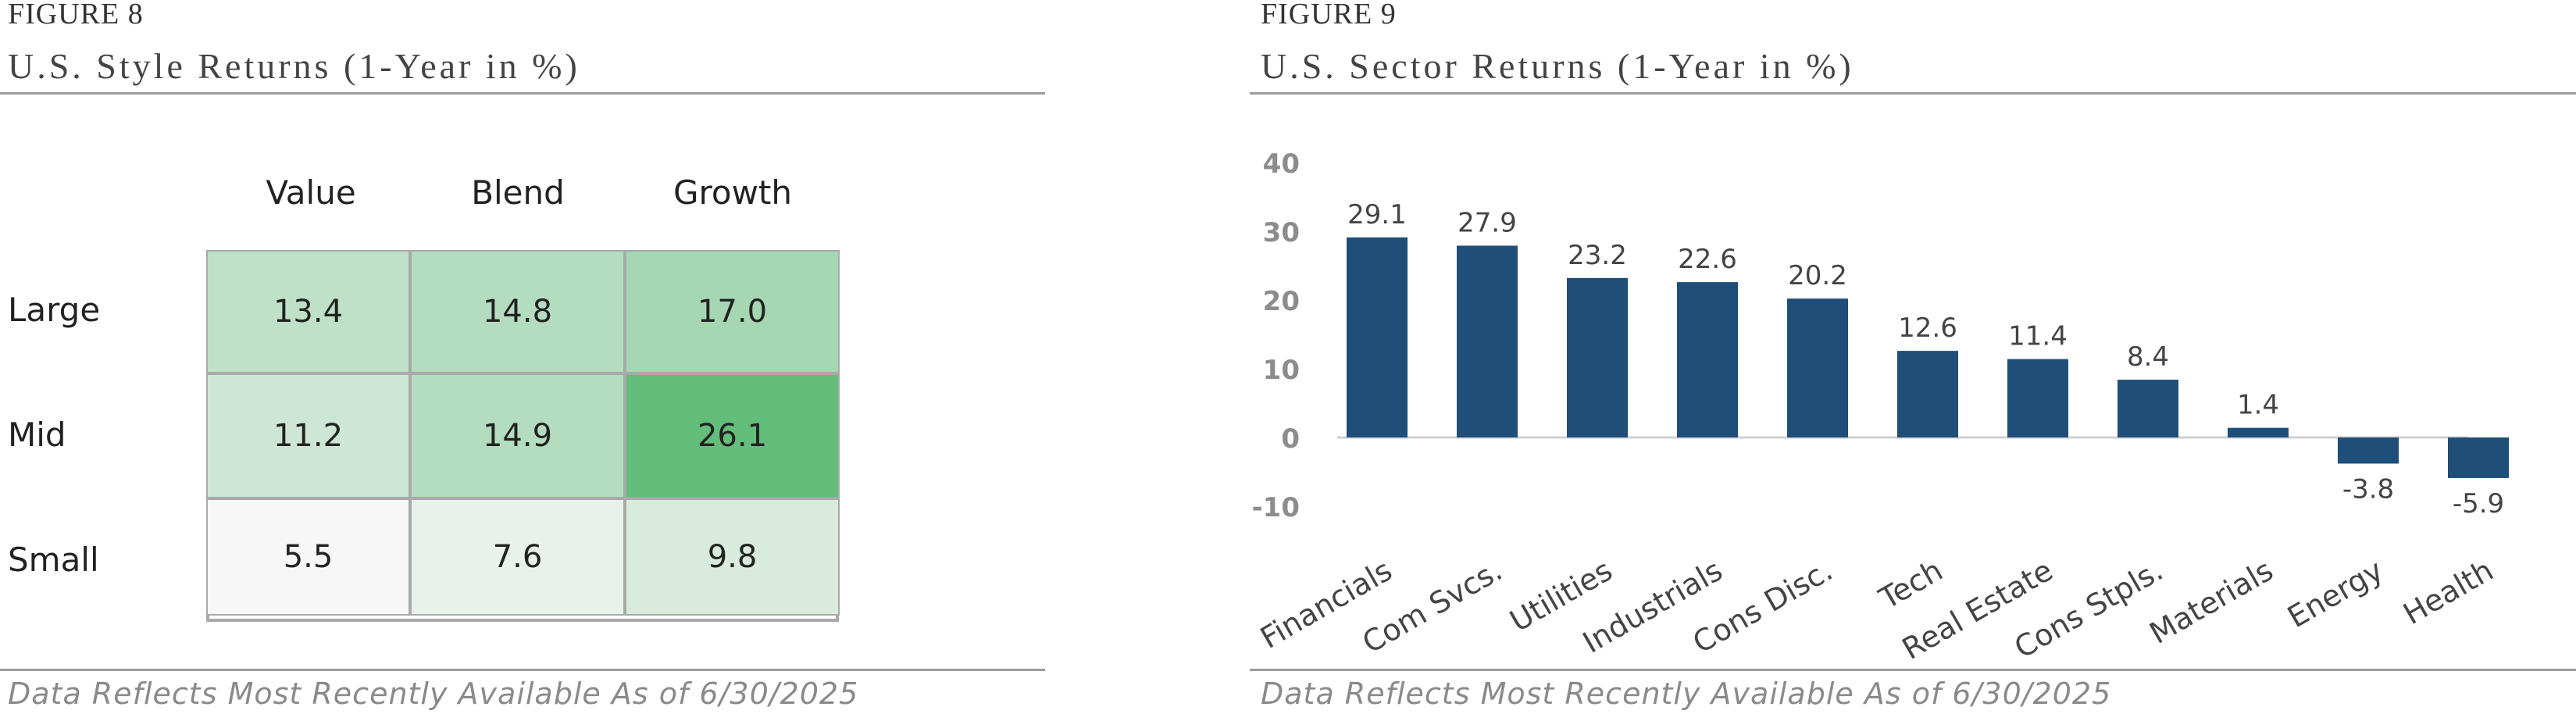 The image size is (2576, 714). What do you see at coordinates (308, 311) in the screenshot?
I see `heatmap-cell-large-value: 13.4` at bounding box center [308, 311].